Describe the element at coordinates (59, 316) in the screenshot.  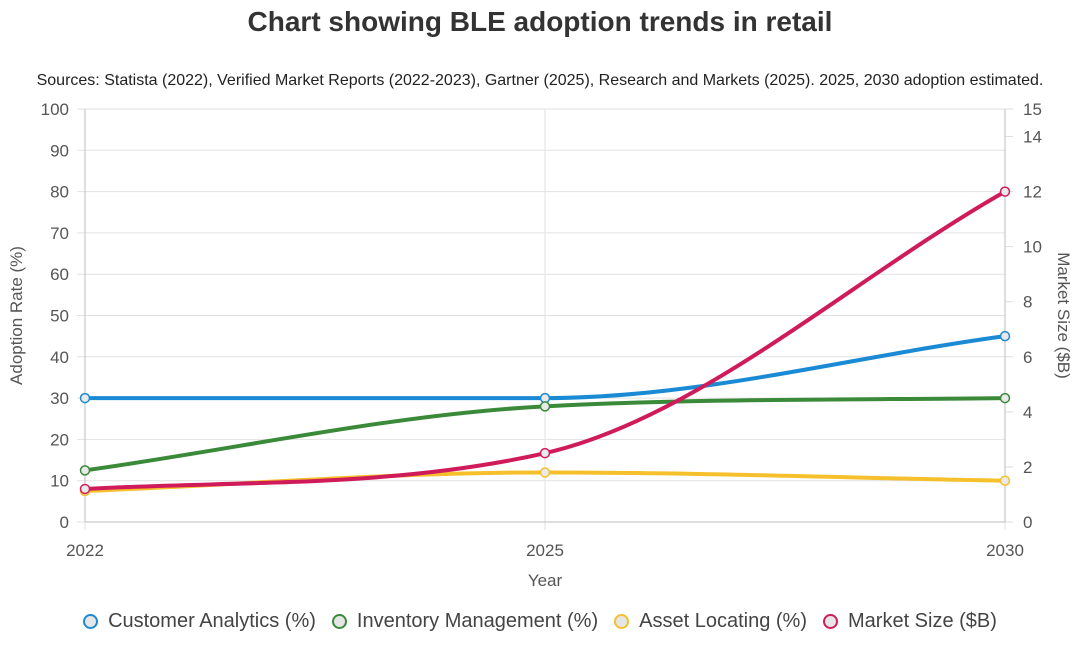
I see `y-tick-label: 50` at that location.